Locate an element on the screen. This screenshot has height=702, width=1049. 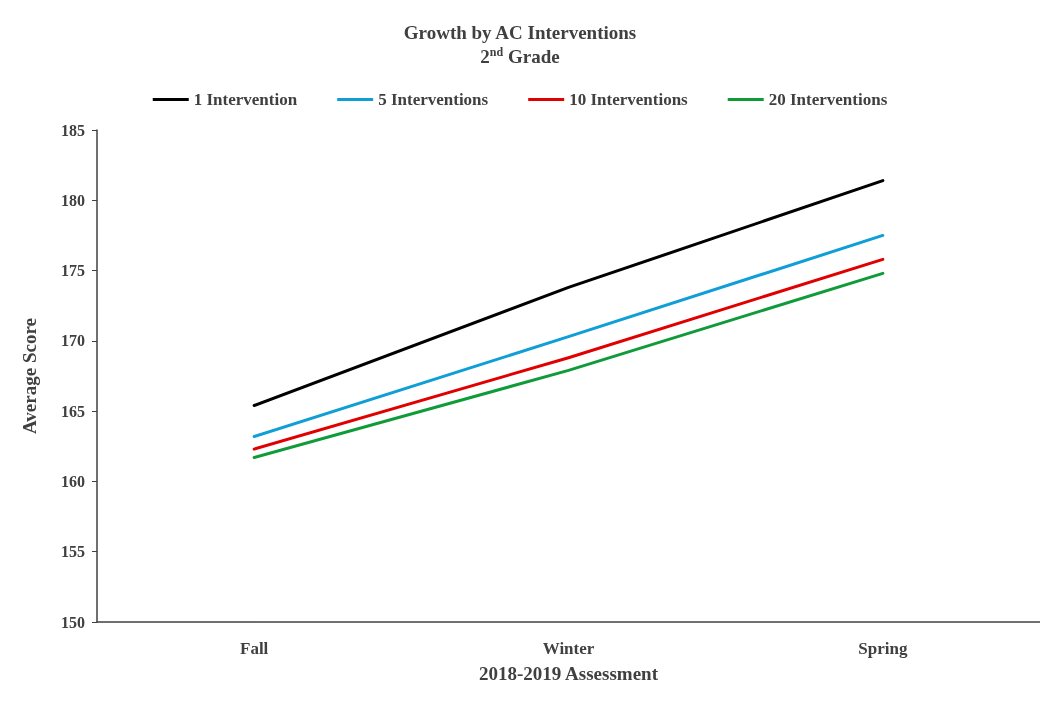
legend-label: 1 Intervention is located at coordinates (245, 99).